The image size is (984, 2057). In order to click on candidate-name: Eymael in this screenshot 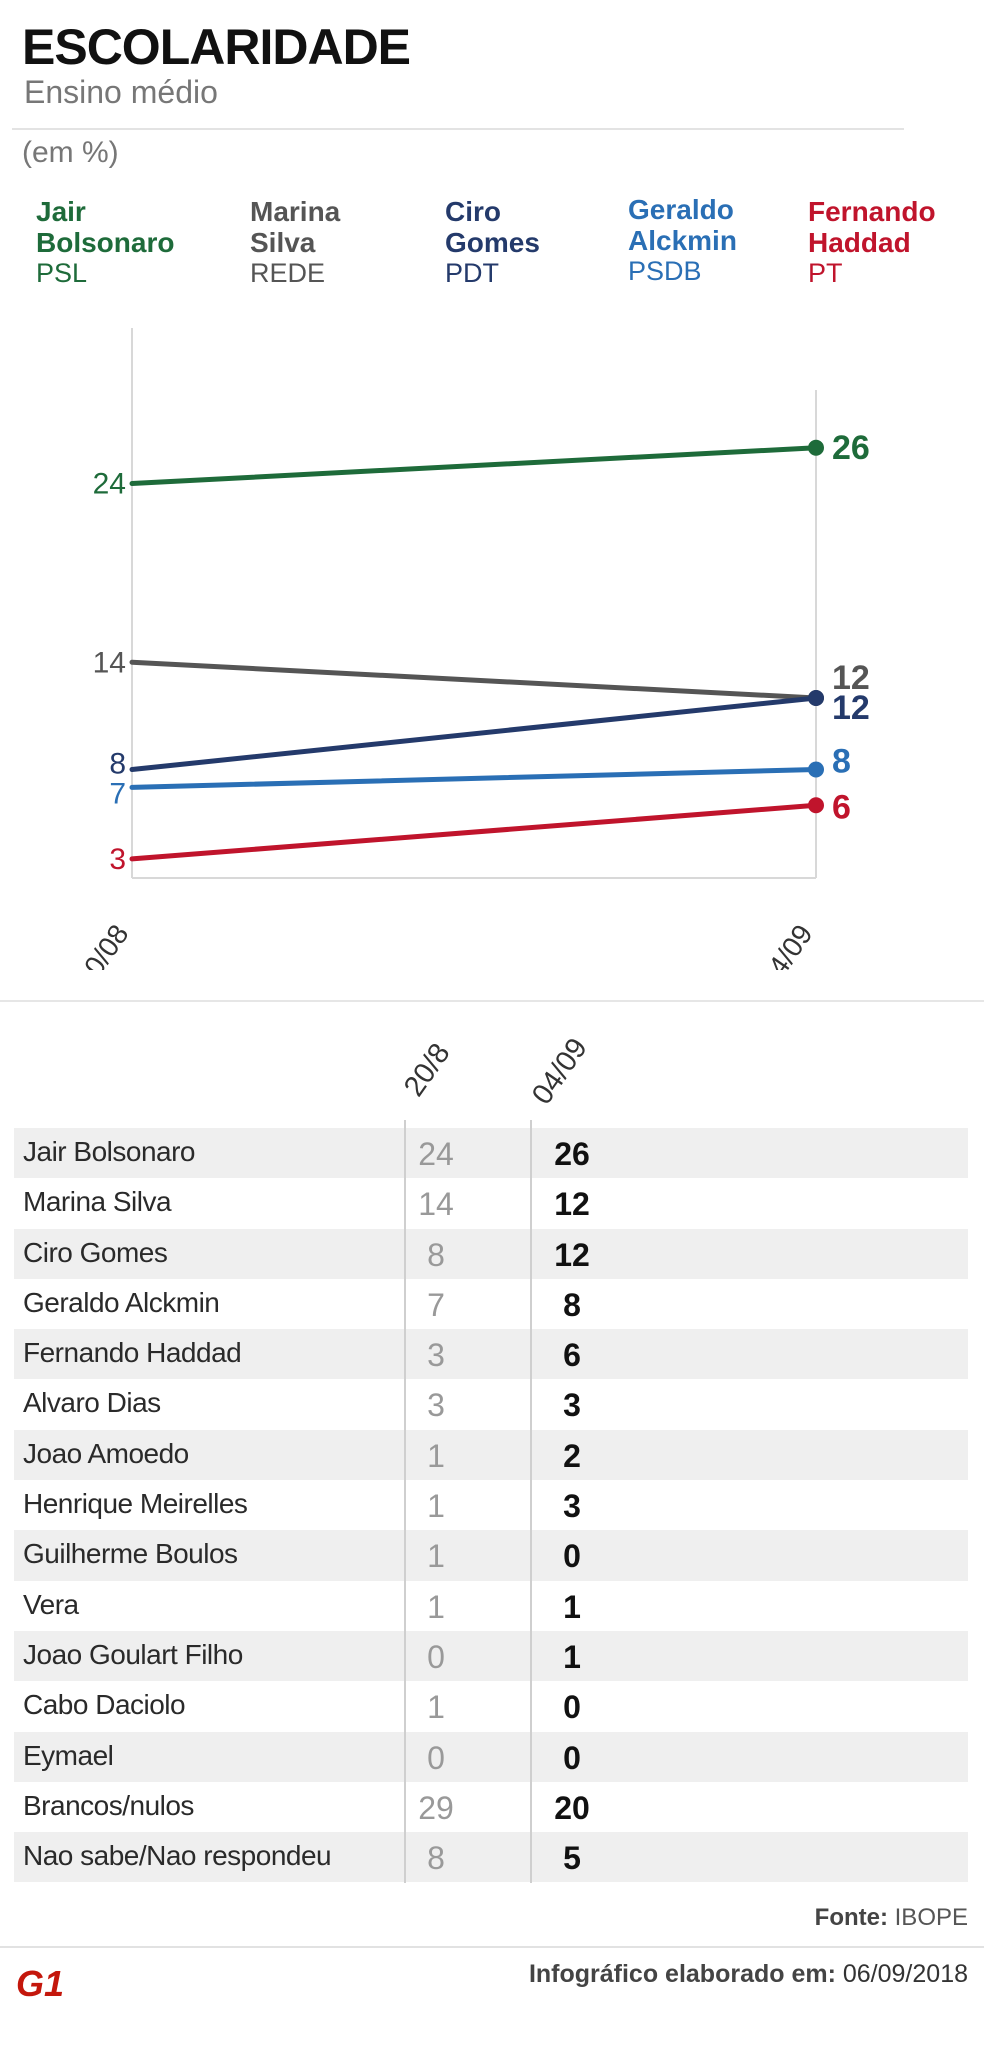, I will do `click(68, 1755)`.